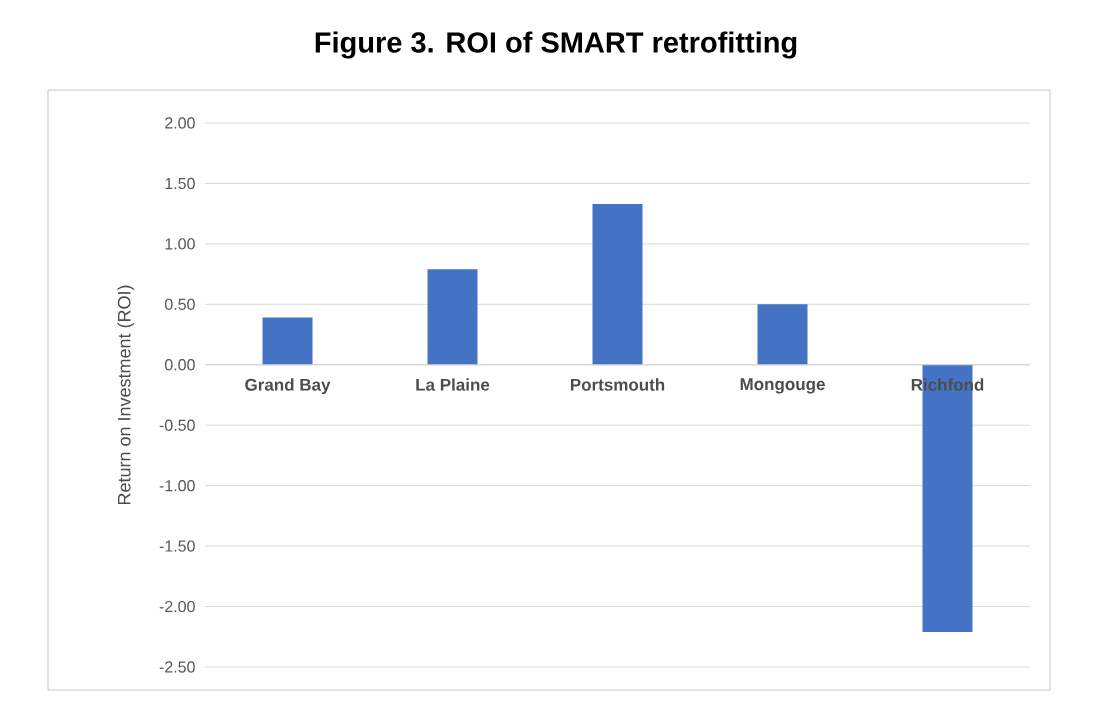 The height and width of the screenshot is (723, 1112). Describe the element at coordinates (177, 425) in the screenshot. I see `y-tick-label: -0.50` at that location.